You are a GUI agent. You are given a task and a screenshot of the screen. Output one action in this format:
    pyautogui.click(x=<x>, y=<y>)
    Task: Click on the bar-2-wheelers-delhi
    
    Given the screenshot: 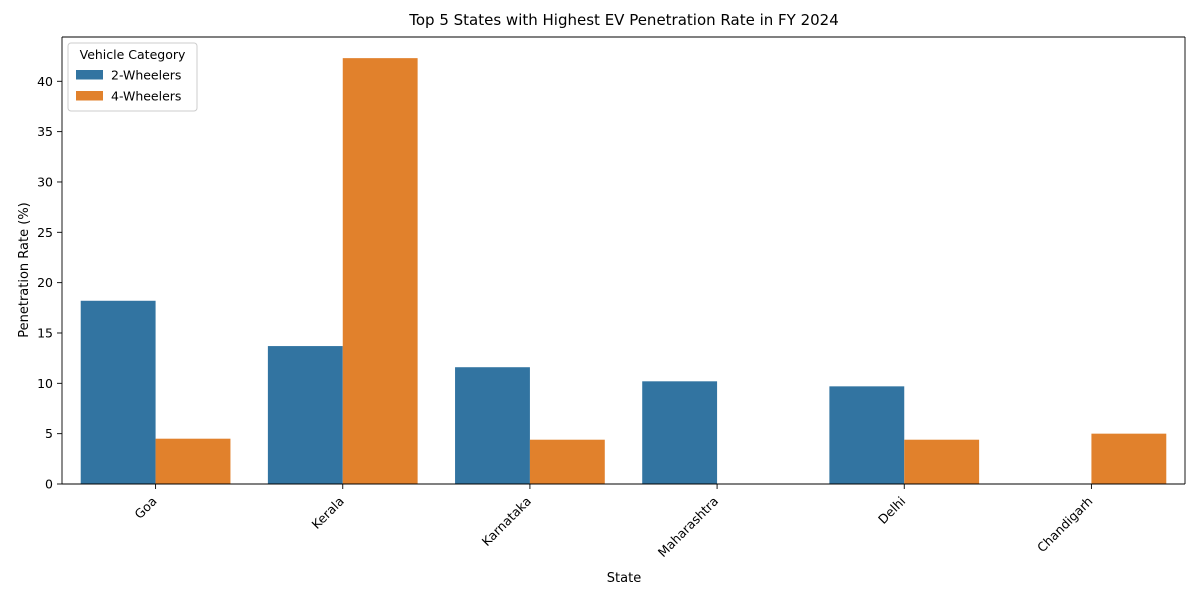 What is the action you would take?
    pyautogui.click(x=867, y=435)
    